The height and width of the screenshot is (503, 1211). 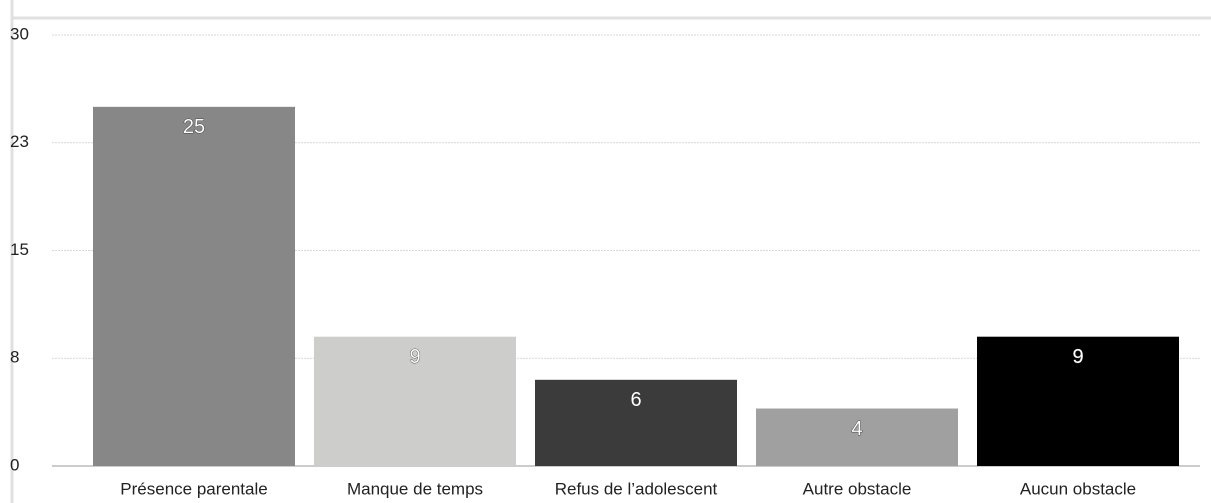 I want to click on x-tick-label: Présence parentale, so click(x=193, y=488).